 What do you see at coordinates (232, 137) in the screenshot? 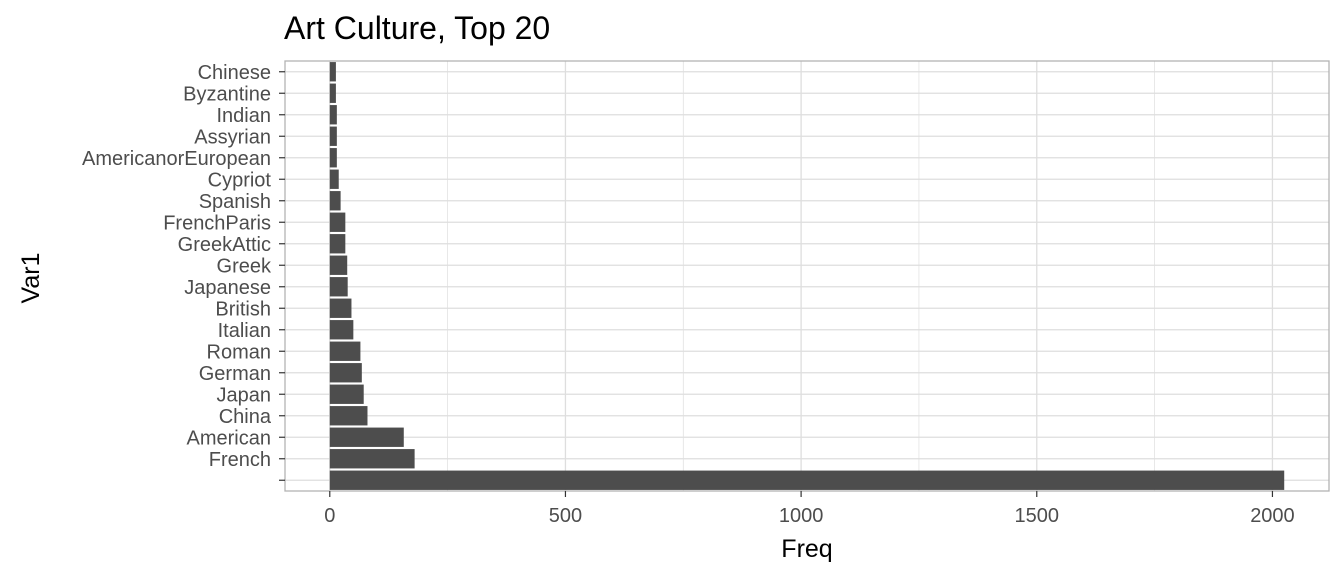
I see `y-tick-label: Assyrian` at bounding box center [232, 137].